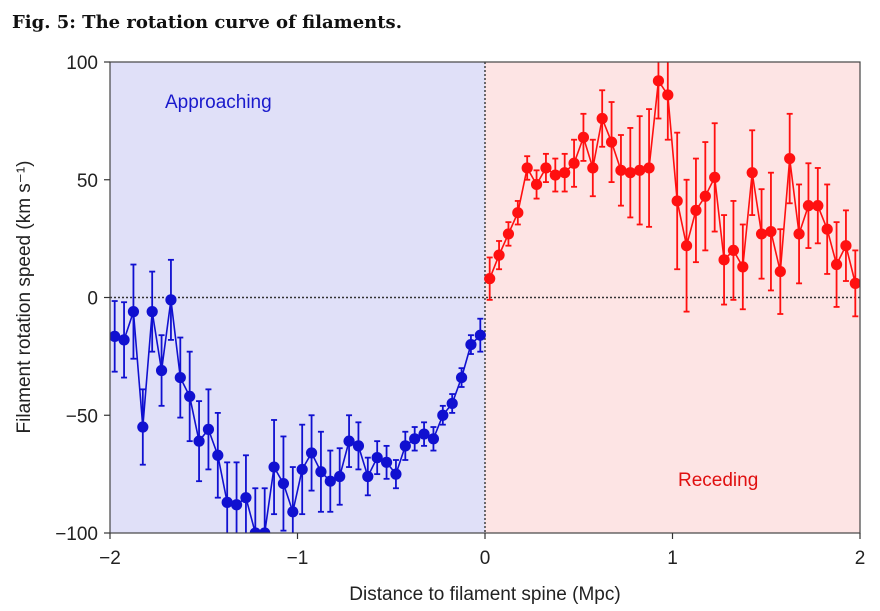  I want to click on x-tick-label: 2, so click(860, 558).